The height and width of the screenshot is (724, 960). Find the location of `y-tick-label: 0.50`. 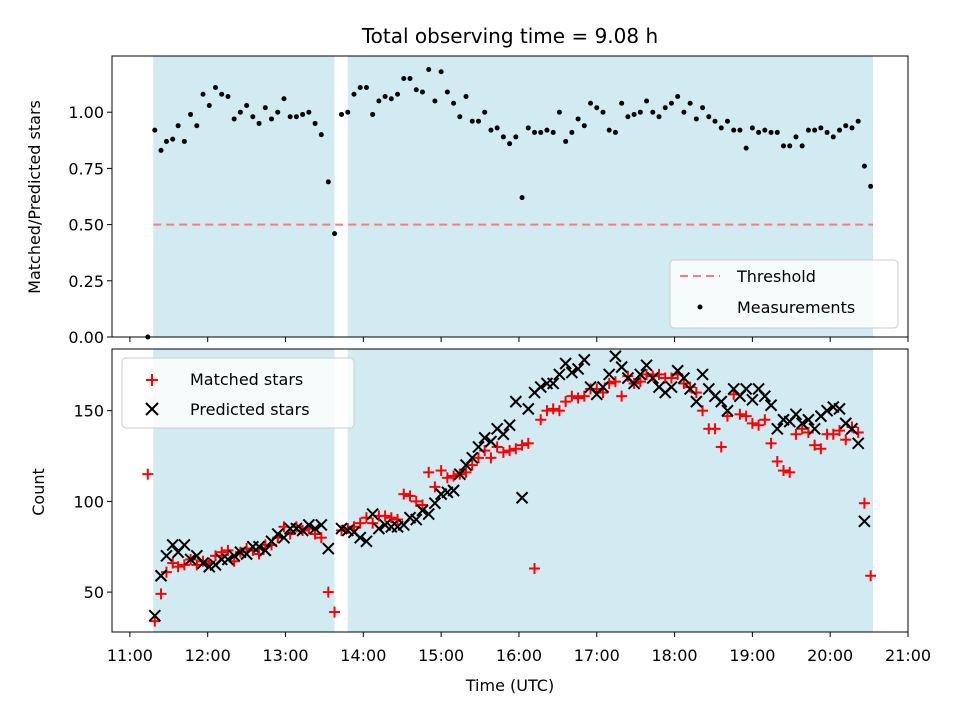

y-tick-label: 0.50 is located at coordinates (86, 225).